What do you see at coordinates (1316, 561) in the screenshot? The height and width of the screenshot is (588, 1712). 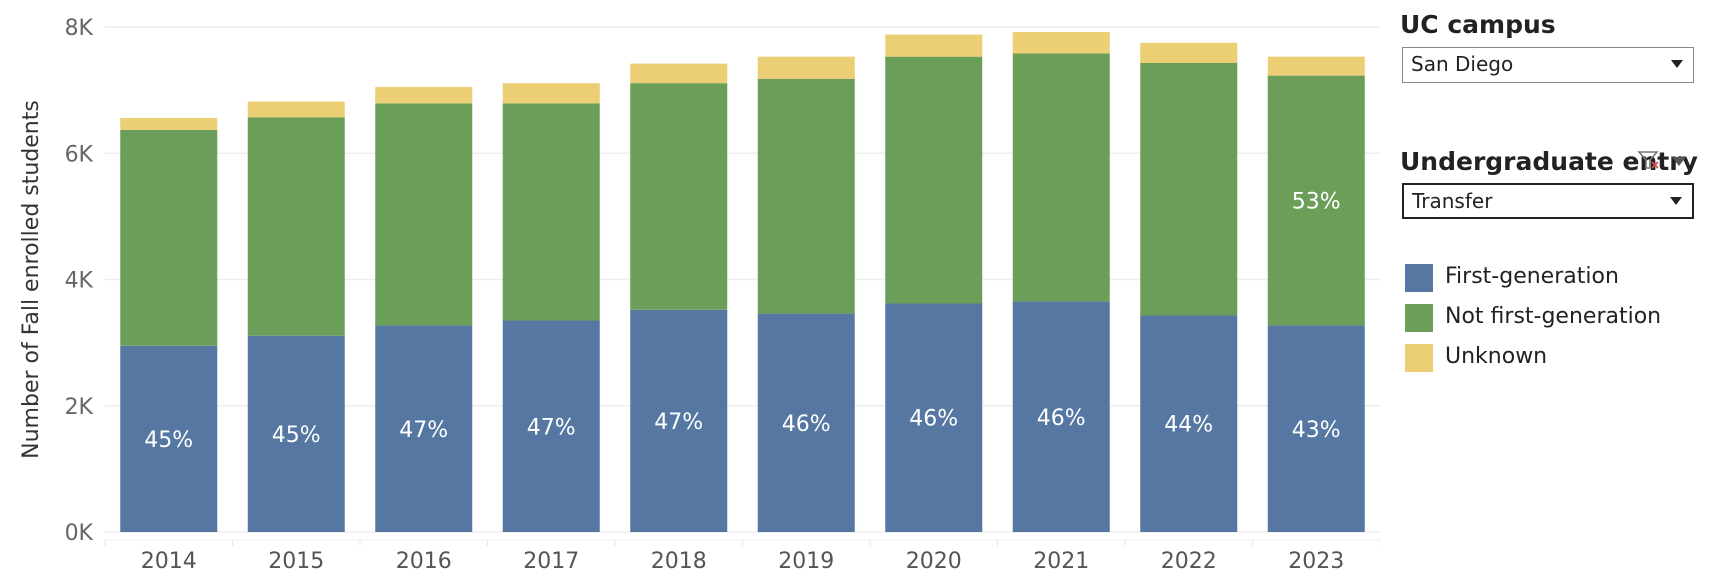 I see `x-tick-label: 2023` at bounding box center [1316, 561].